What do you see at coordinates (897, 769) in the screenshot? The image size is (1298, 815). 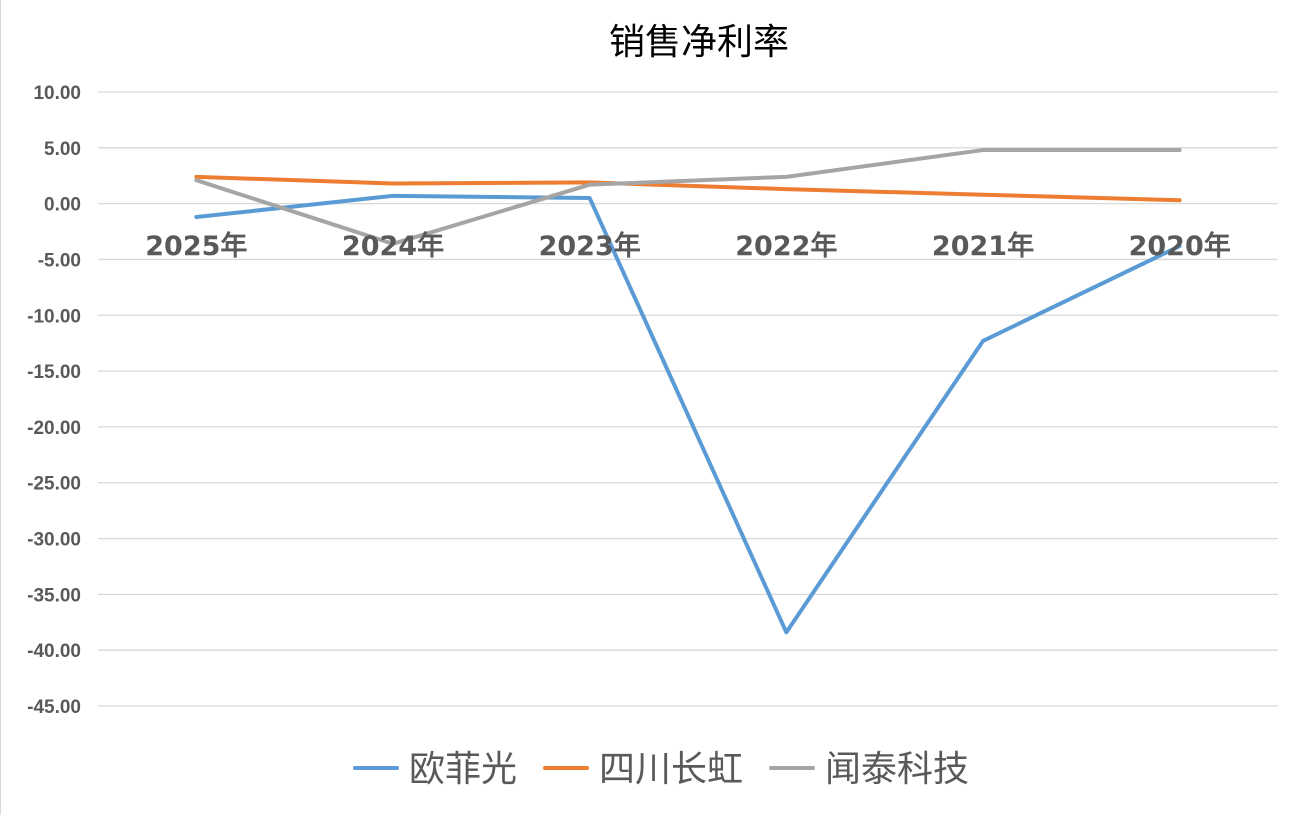 I see `legend-label: 闻泰科技` at bounding box center [897, 769].